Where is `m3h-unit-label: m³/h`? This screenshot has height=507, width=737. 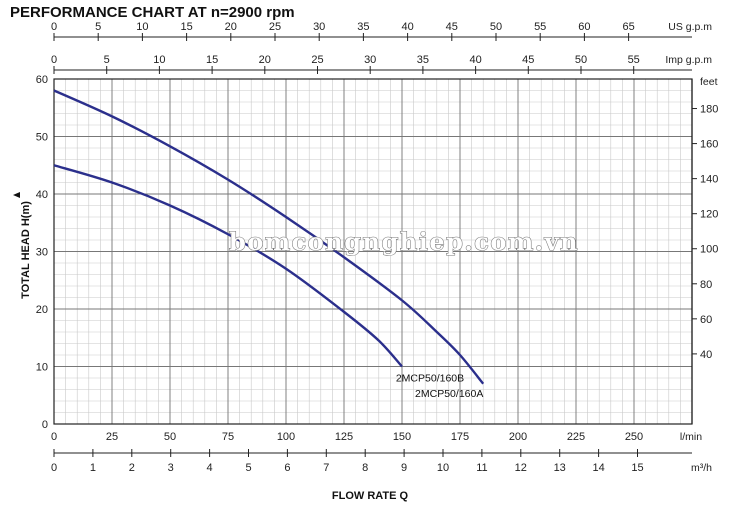 m3h-unit-label: m³/h is located at coordinates (701, 468).